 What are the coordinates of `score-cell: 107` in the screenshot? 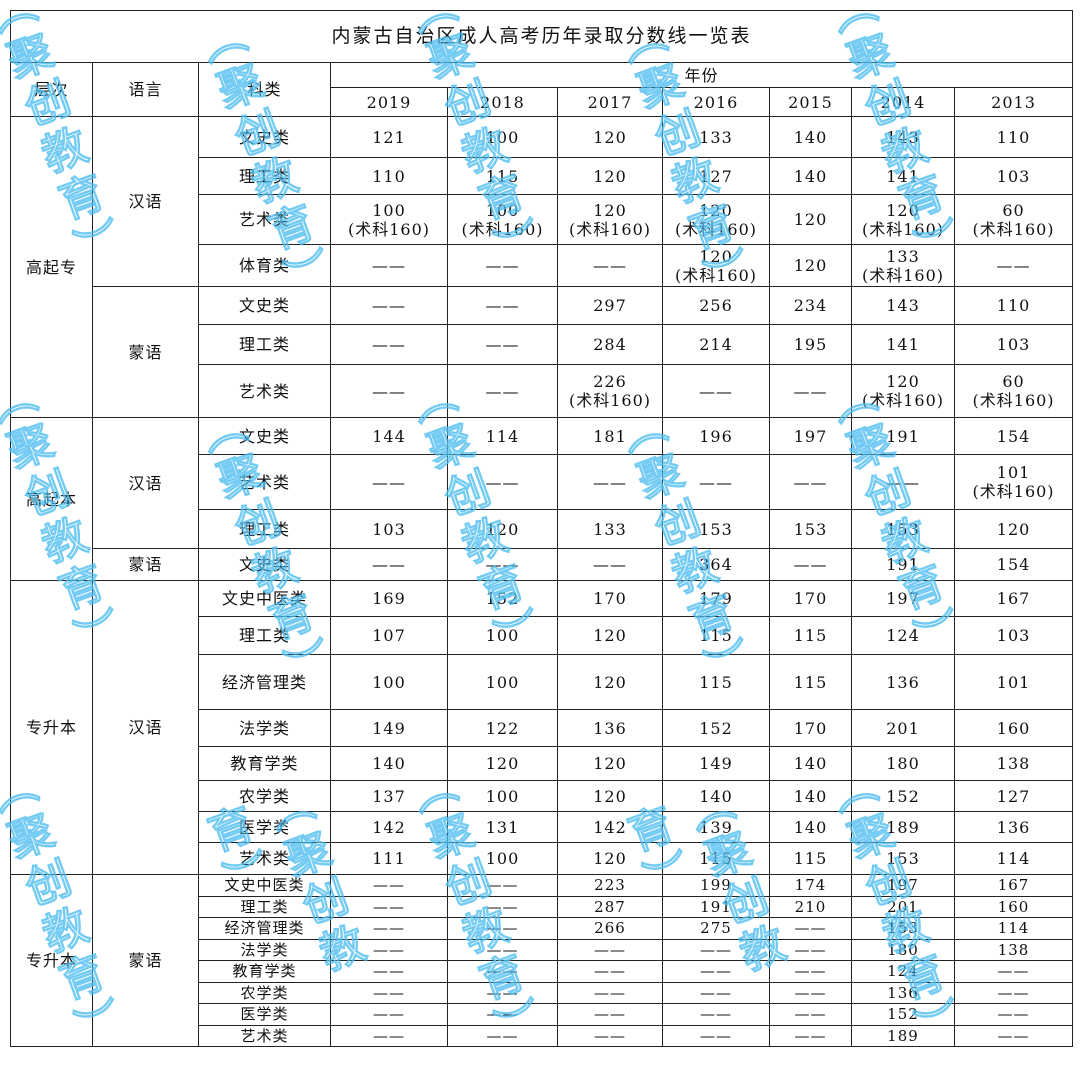 It's located at (389, 635).